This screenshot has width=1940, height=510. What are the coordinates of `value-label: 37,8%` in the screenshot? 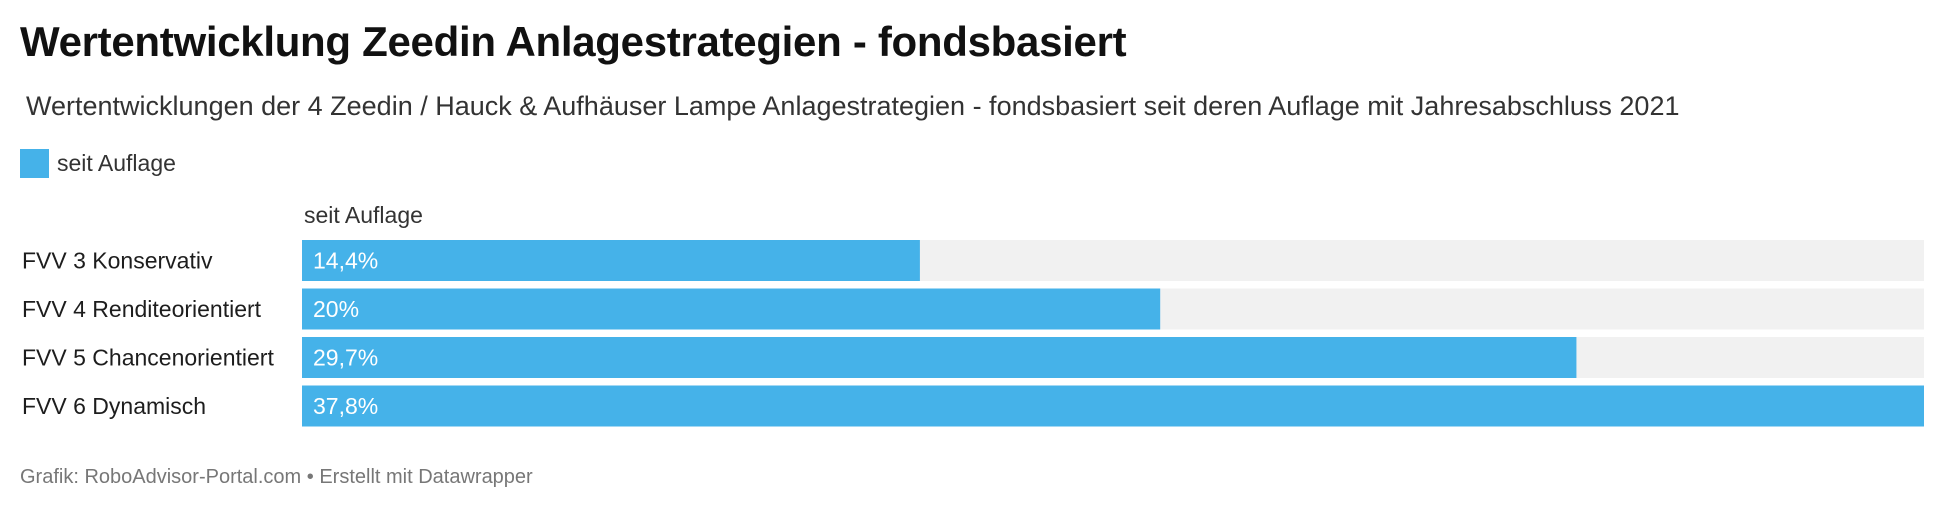 It's located at (345, 406).